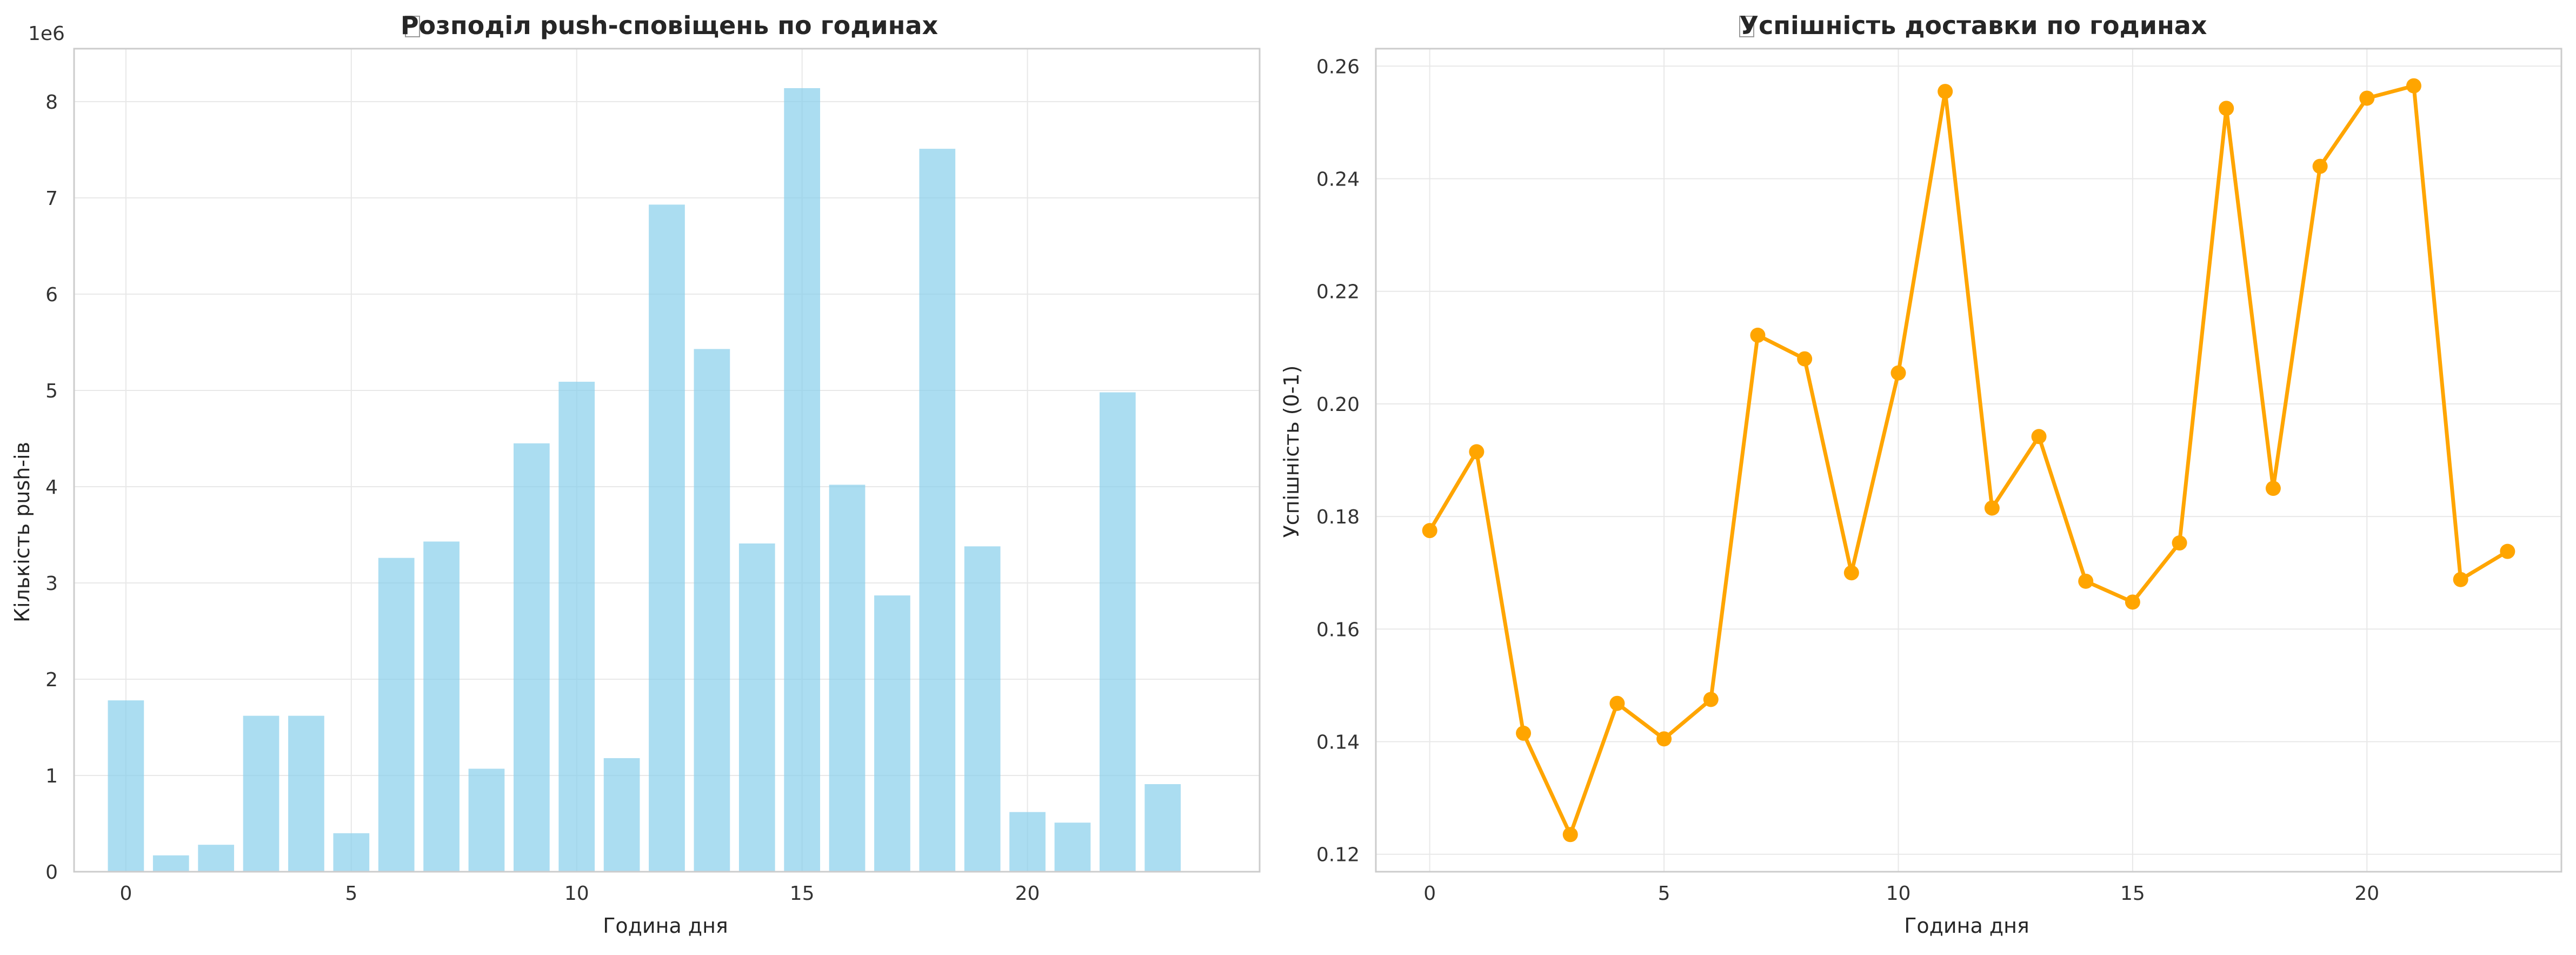 This screenshot has height=955, width=2576. What do you see at coordinates (1338, 743) in the screenshot?
I see `y-tick-label: 0.14` at bounding box center [1338, 743].